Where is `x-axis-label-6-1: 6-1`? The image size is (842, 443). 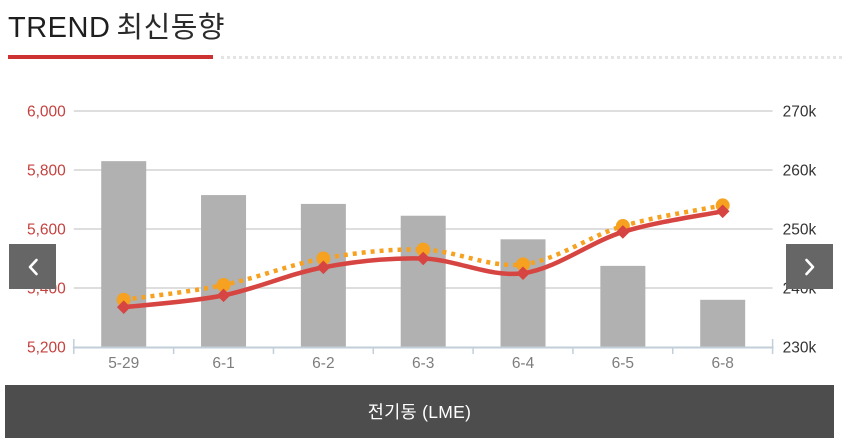 x-axis-label-6-1: 6-1 is located at coordinates (223, 363).